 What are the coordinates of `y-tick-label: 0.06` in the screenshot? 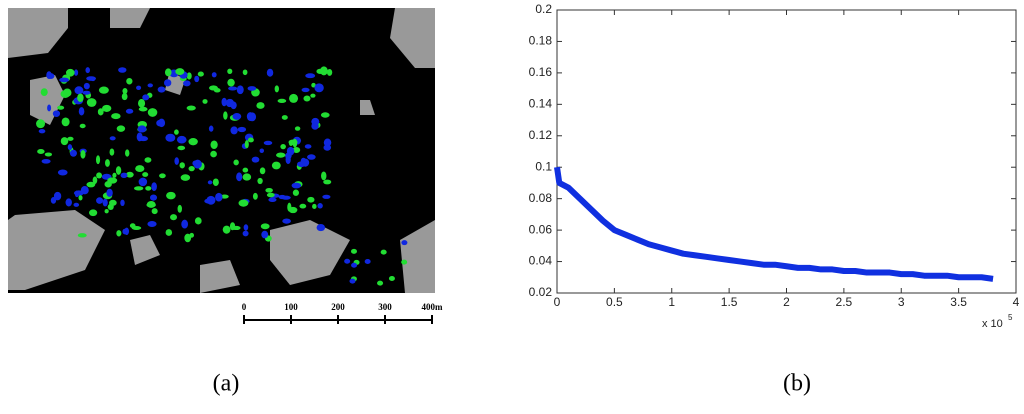 It's located at (541, 229).